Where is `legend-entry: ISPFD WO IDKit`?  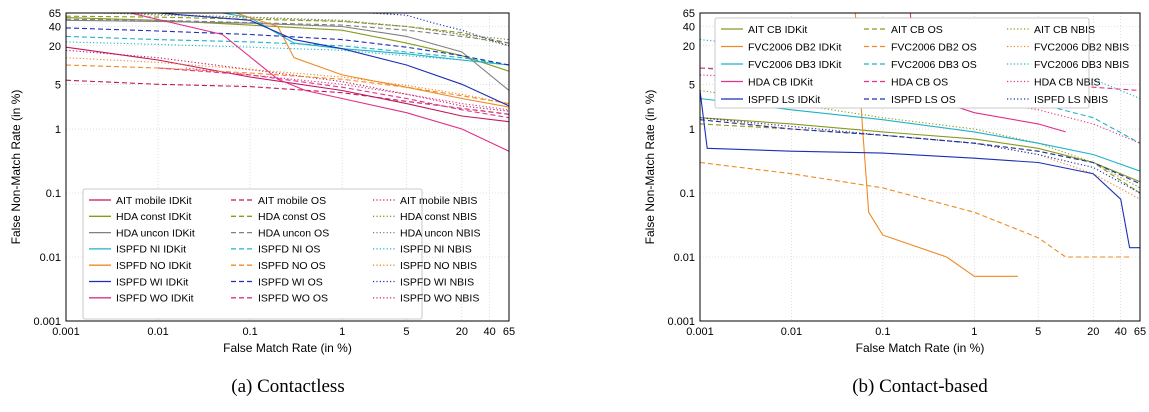
legend-entry: ISPFD WO IDKit is located at coordinates (155, 299).